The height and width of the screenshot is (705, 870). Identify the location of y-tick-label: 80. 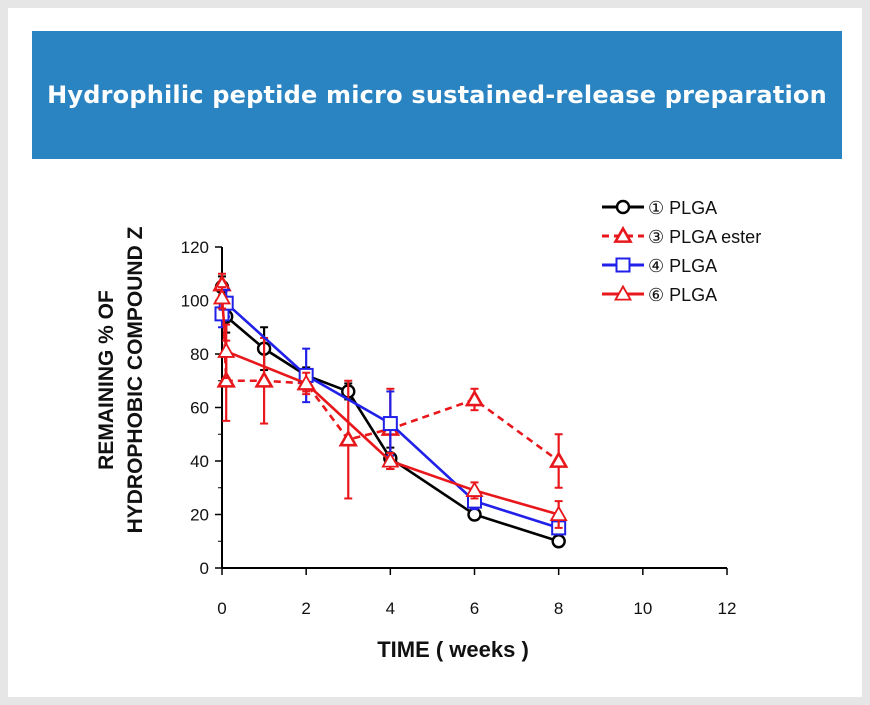
(199, 354).